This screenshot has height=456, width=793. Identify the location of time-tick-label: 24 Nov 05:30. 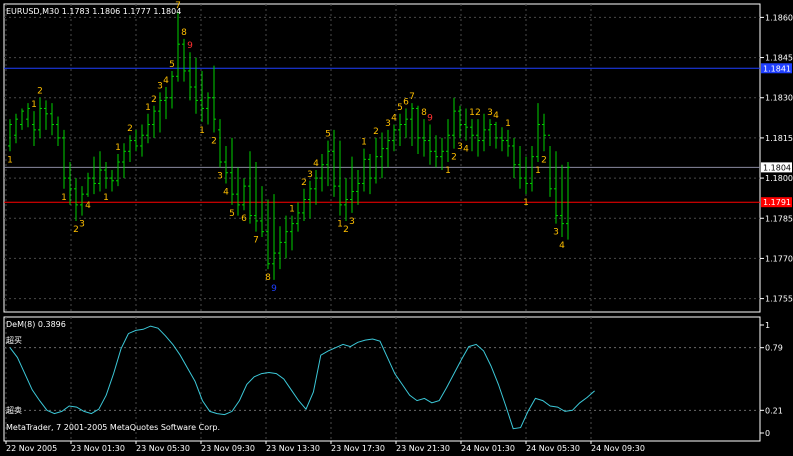
(553, 448).